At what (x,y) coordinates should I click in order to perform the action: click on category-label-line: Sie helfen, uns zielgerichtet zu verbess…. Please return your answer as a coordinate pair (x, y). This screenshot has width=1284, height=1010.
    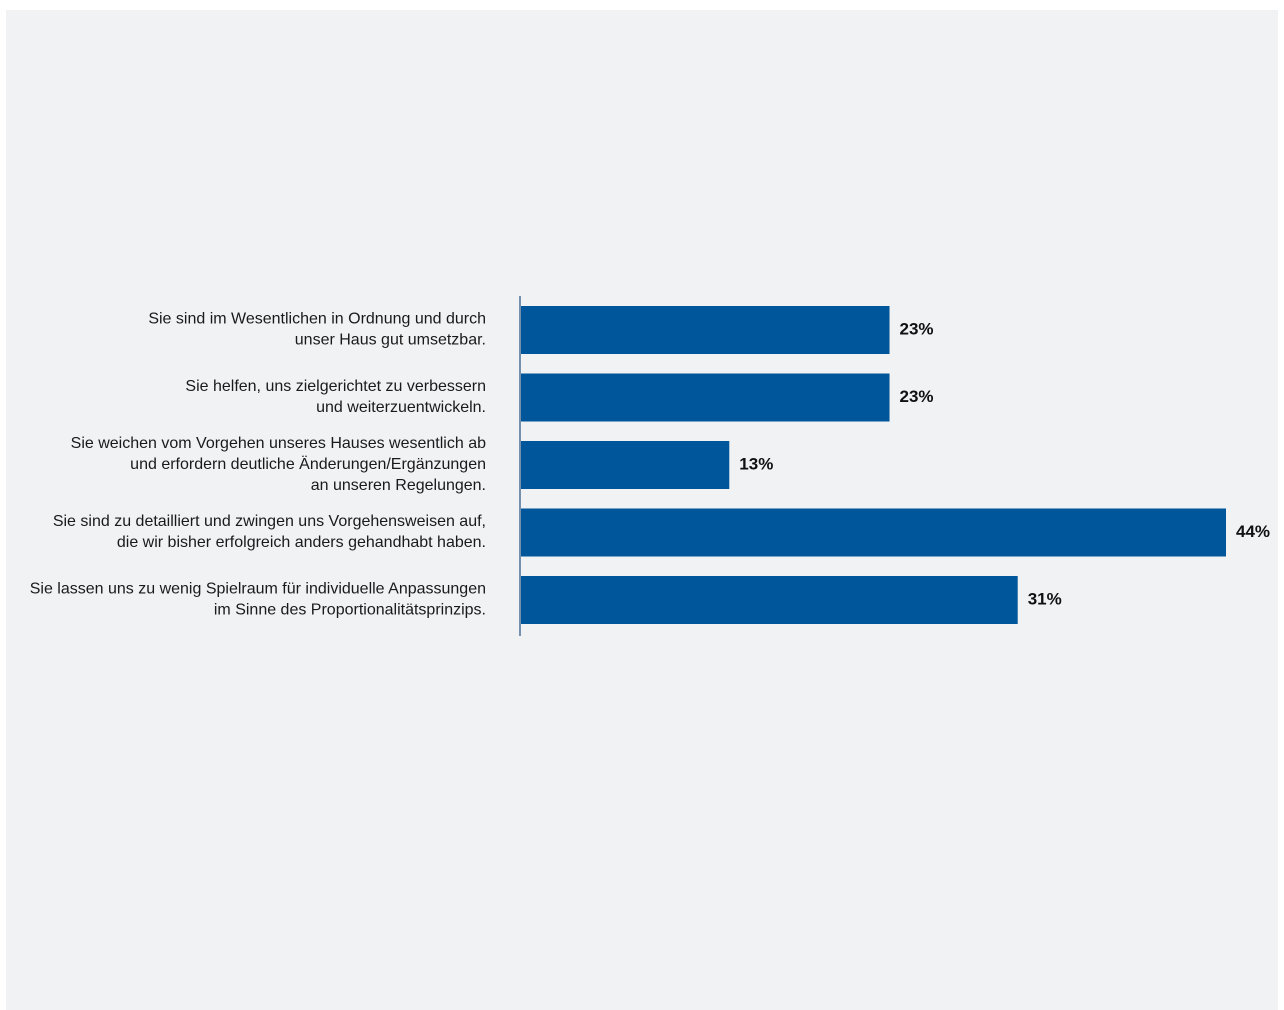
    Looking at the image, I should click on (335, 386).